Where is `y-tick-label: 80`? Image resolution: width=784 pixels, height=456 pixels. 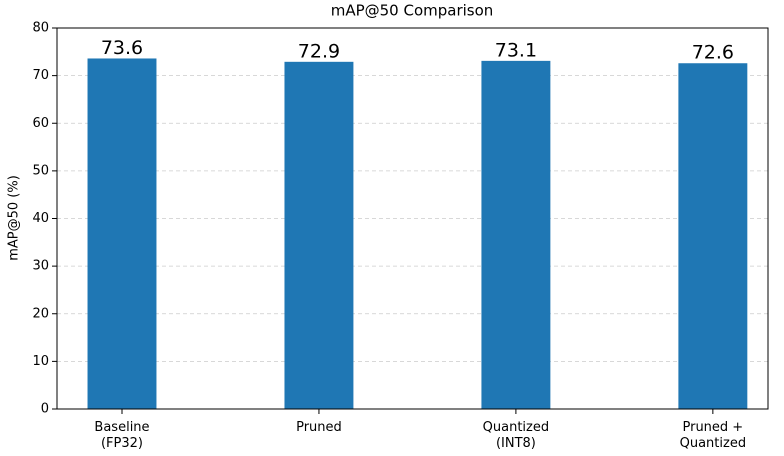 y-tick-label: 80 is located at coordinates (40, 28).